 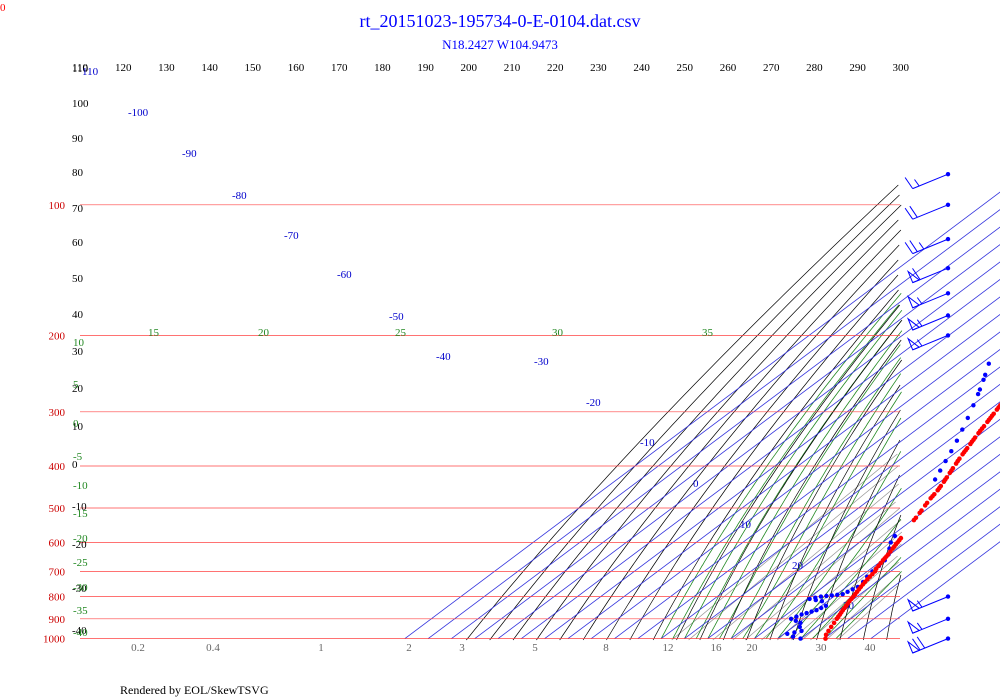 I want to click on top-tick-label: 270, so click(x=771, y=68).